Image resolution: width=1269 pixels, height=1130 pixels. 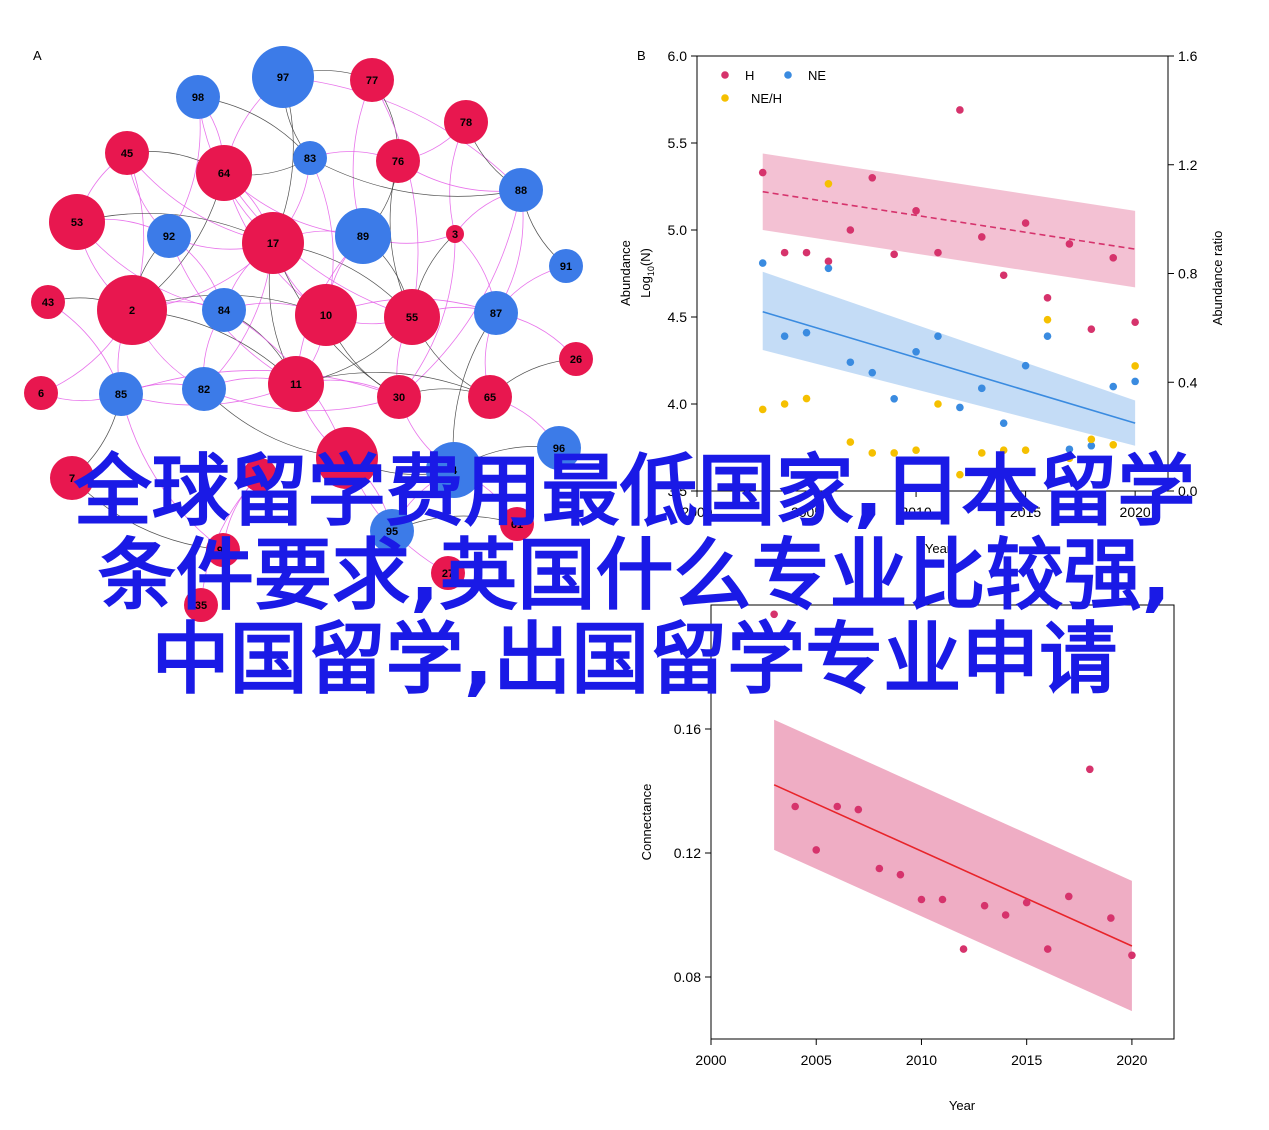 What do you see at coordinates (641, 55) in the screenshot?
I see `panel-label-b: B` at bounding box center [641, 55].